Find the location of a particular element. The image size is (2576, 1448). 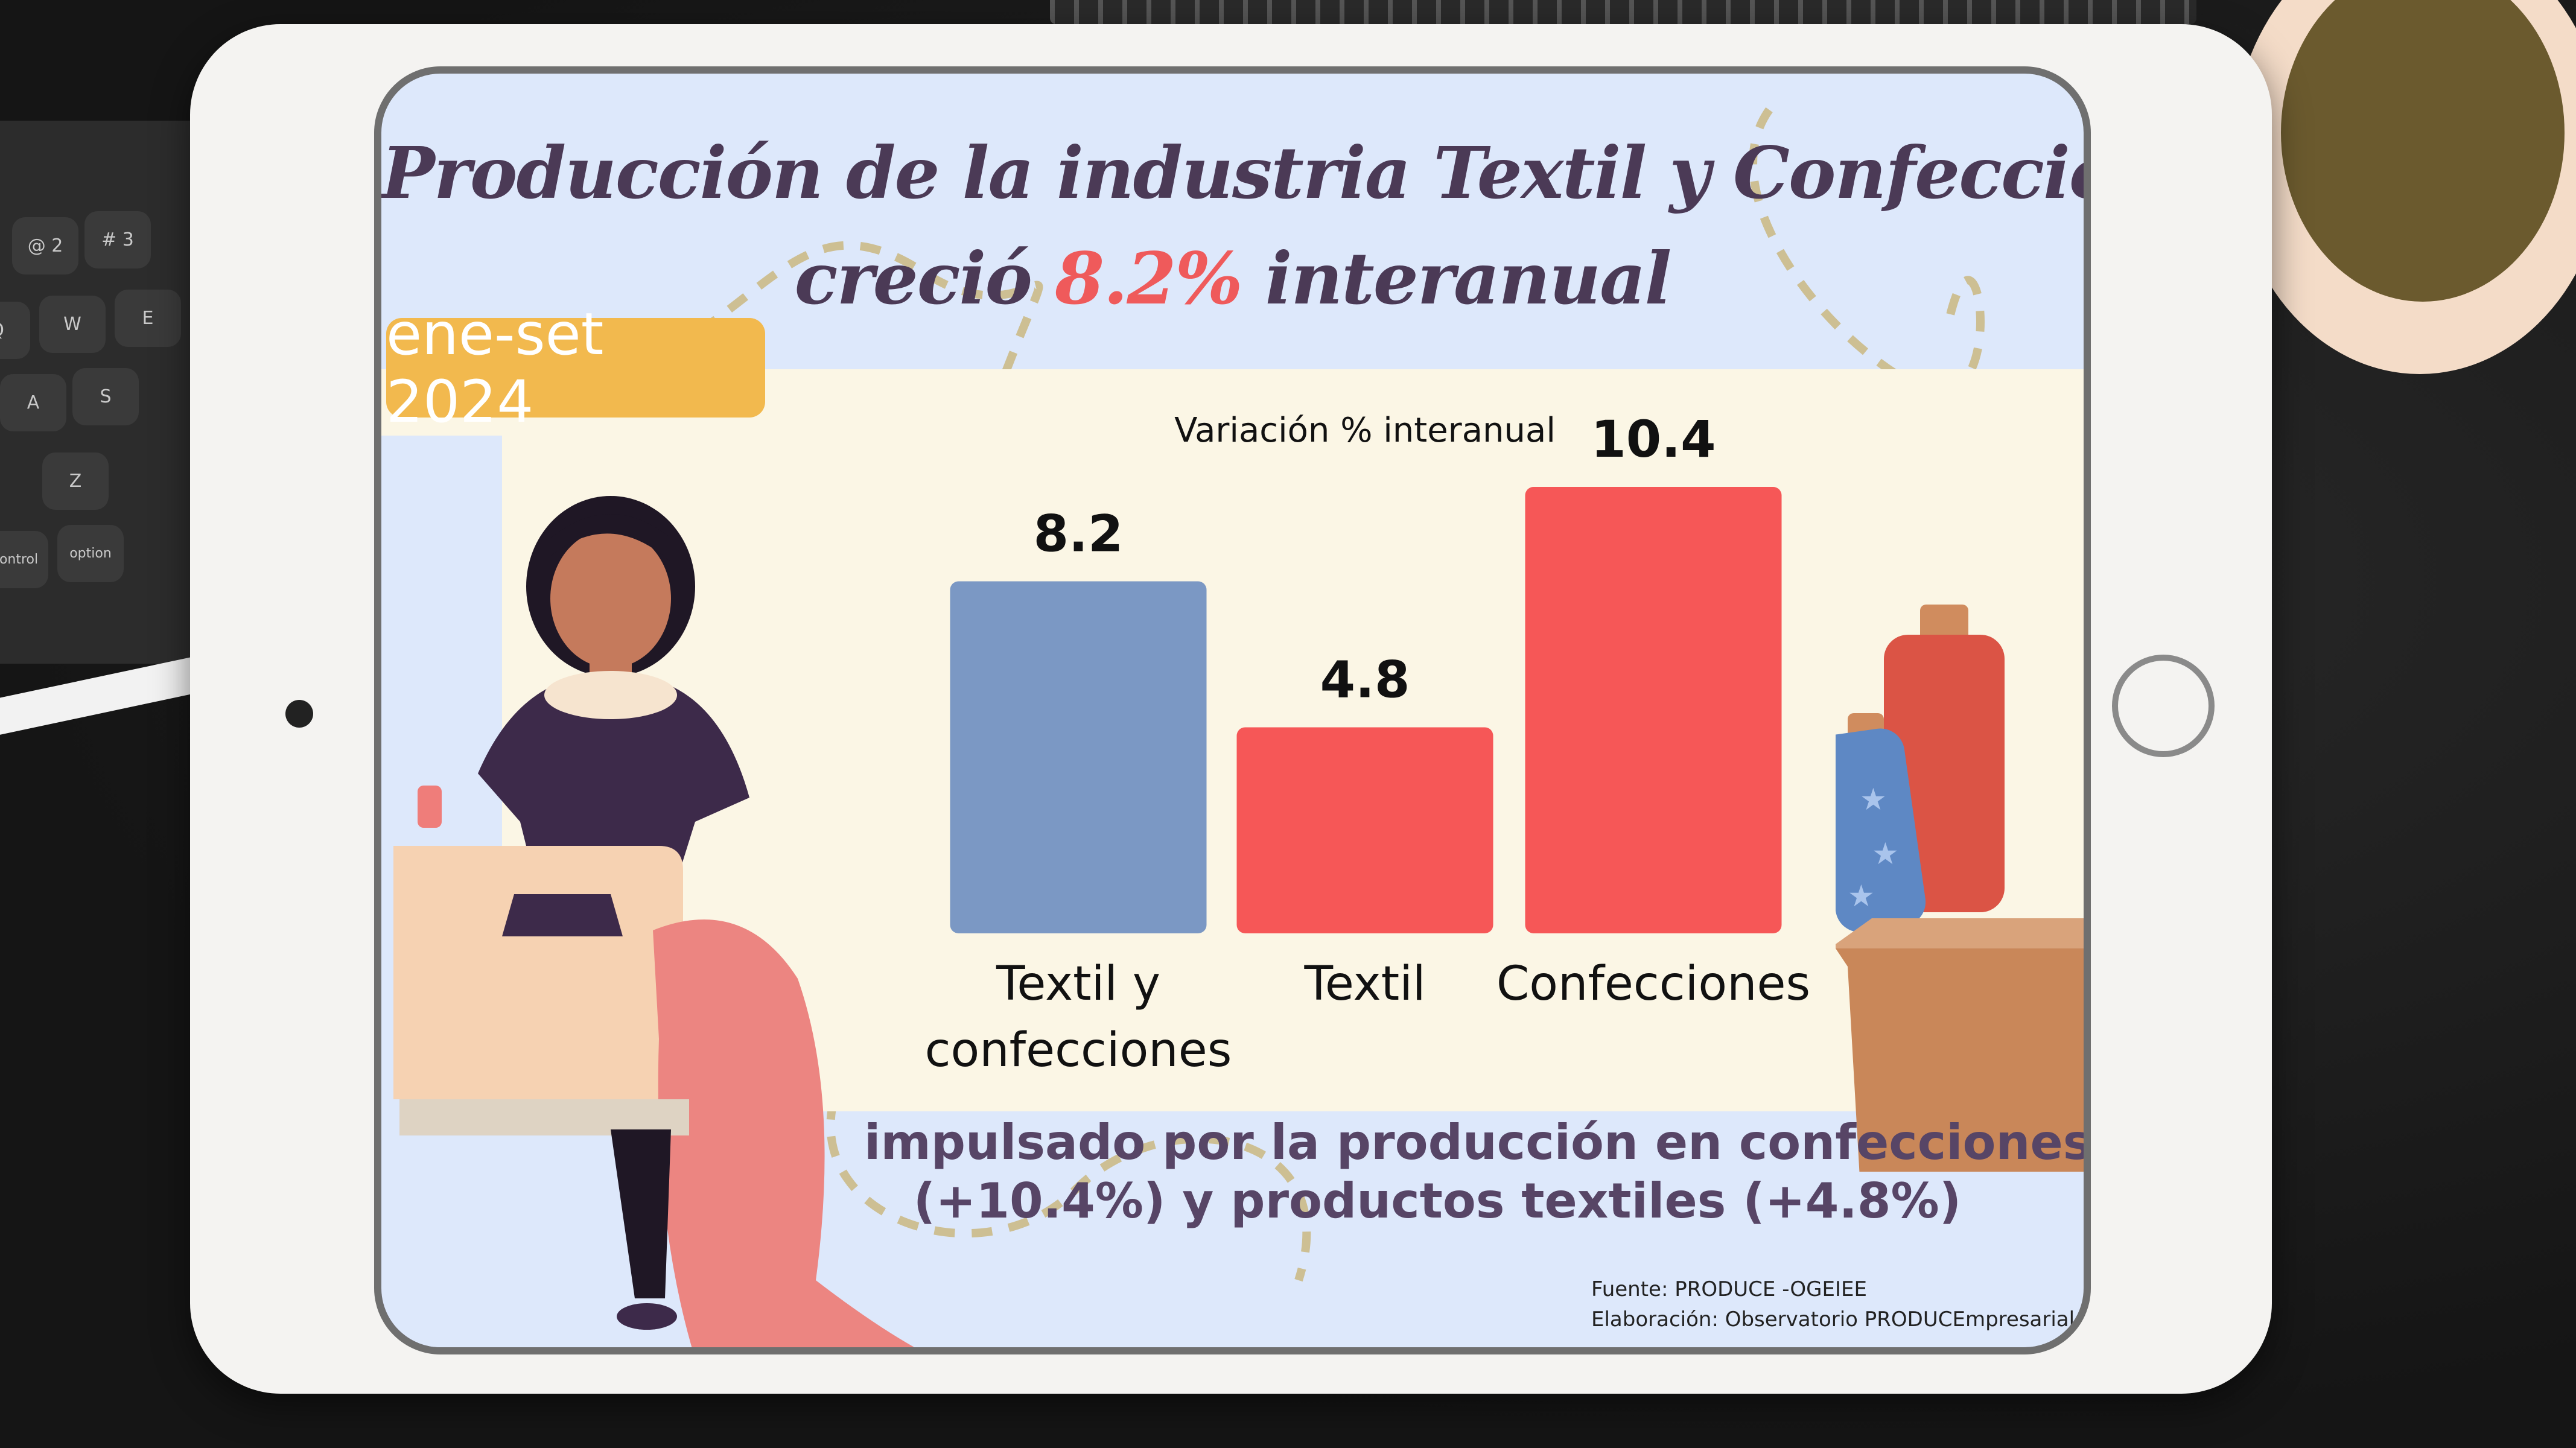

title-line-2: creció 8.2% interanual is located at coordinates (1233, 279).